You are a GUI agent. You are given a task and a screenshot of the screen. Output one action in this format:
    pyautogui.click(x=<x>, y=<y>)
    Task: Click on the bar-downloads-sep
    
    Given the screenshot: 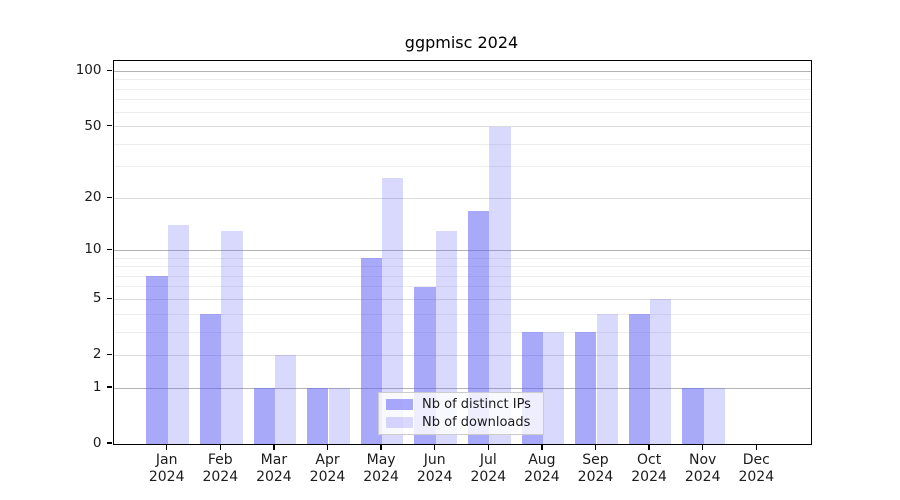 What is the action you would take?
    pyautogui.click(x=607, y=379)
    